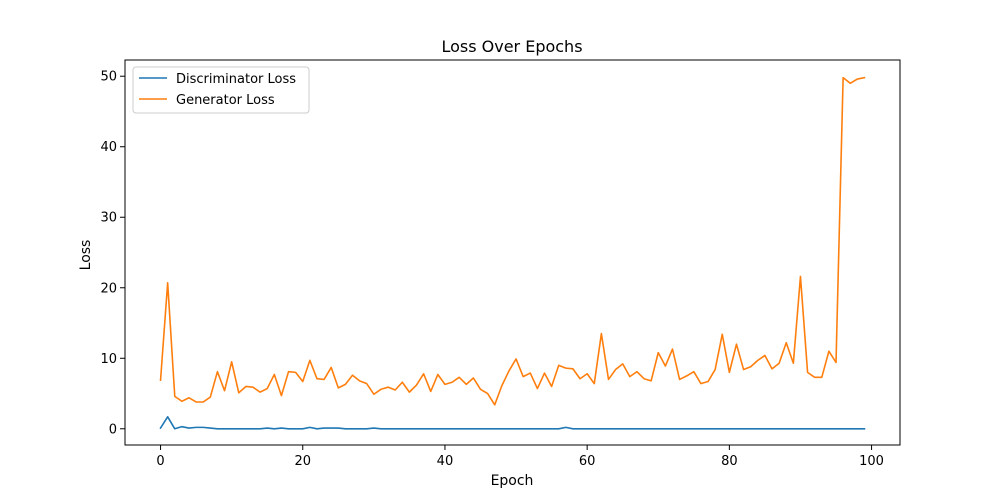  What do you see at coordinates (160, 461) in the screenshot?
I see `x-tick-label: 0` at bounding box center [160, 461].